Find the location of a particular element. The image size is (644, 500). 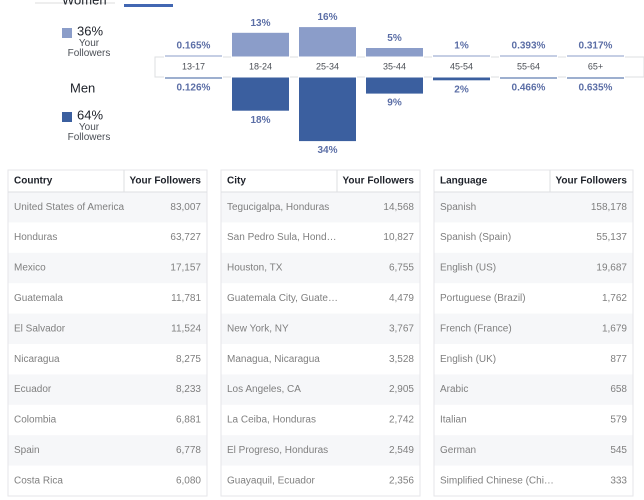

legend-share: 64% is located at coordinates (90, 114).